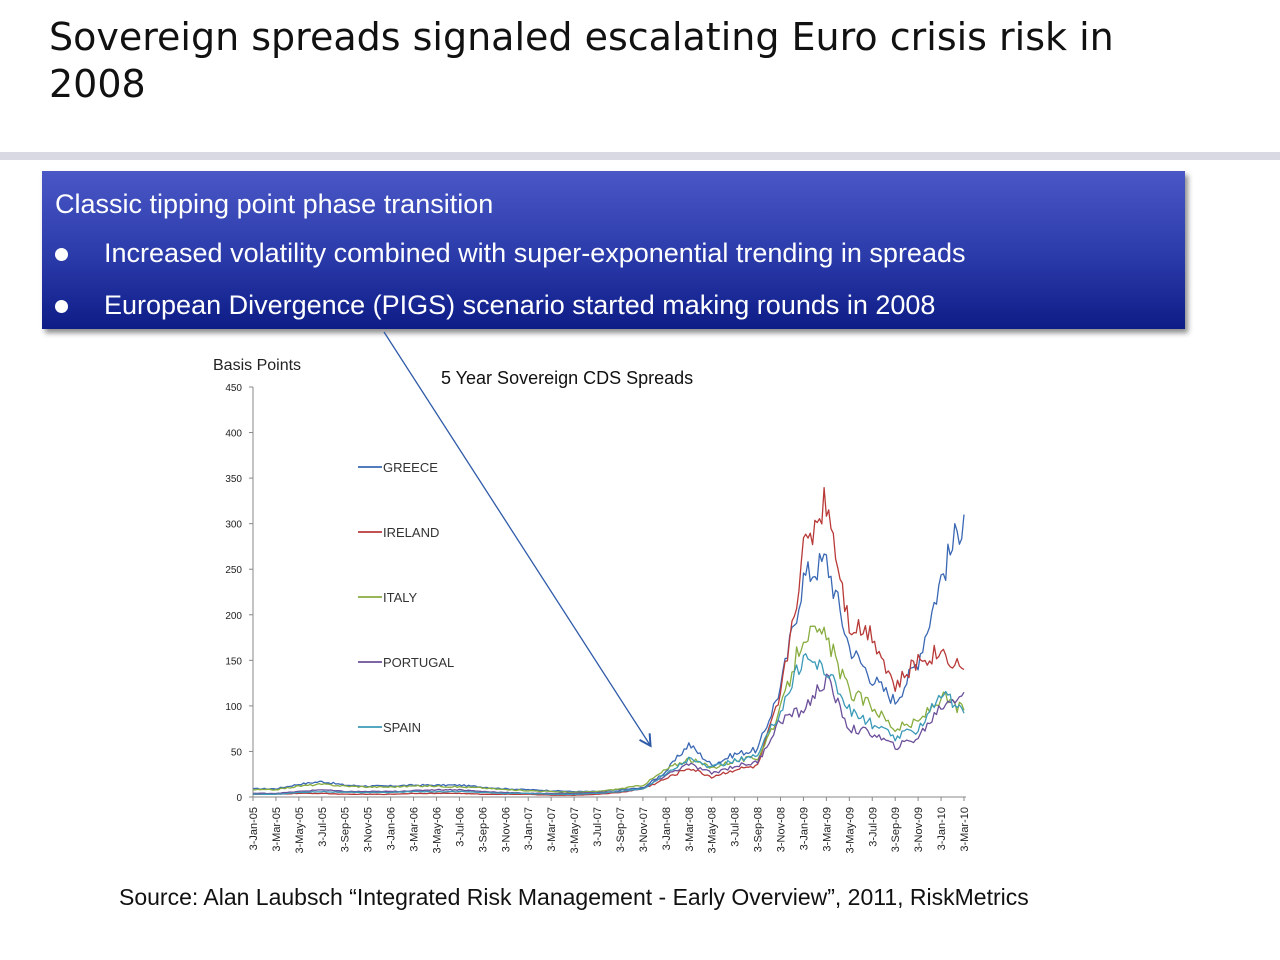  What do you see at coordinates (667, 828) in the screenshot?
I see `x-tick-label: 3-Jan-08` at bounding box center [667, 828].